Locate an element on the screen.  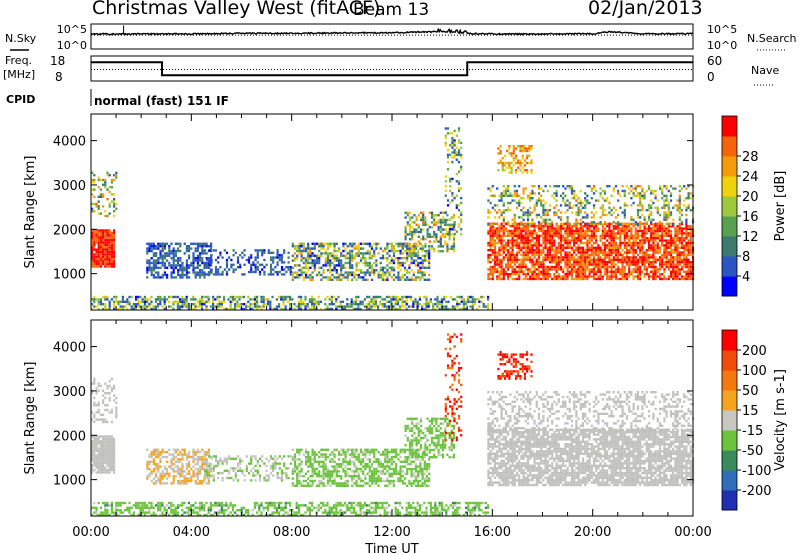
freq-label: Freq. is located at coordinates (18, 60).